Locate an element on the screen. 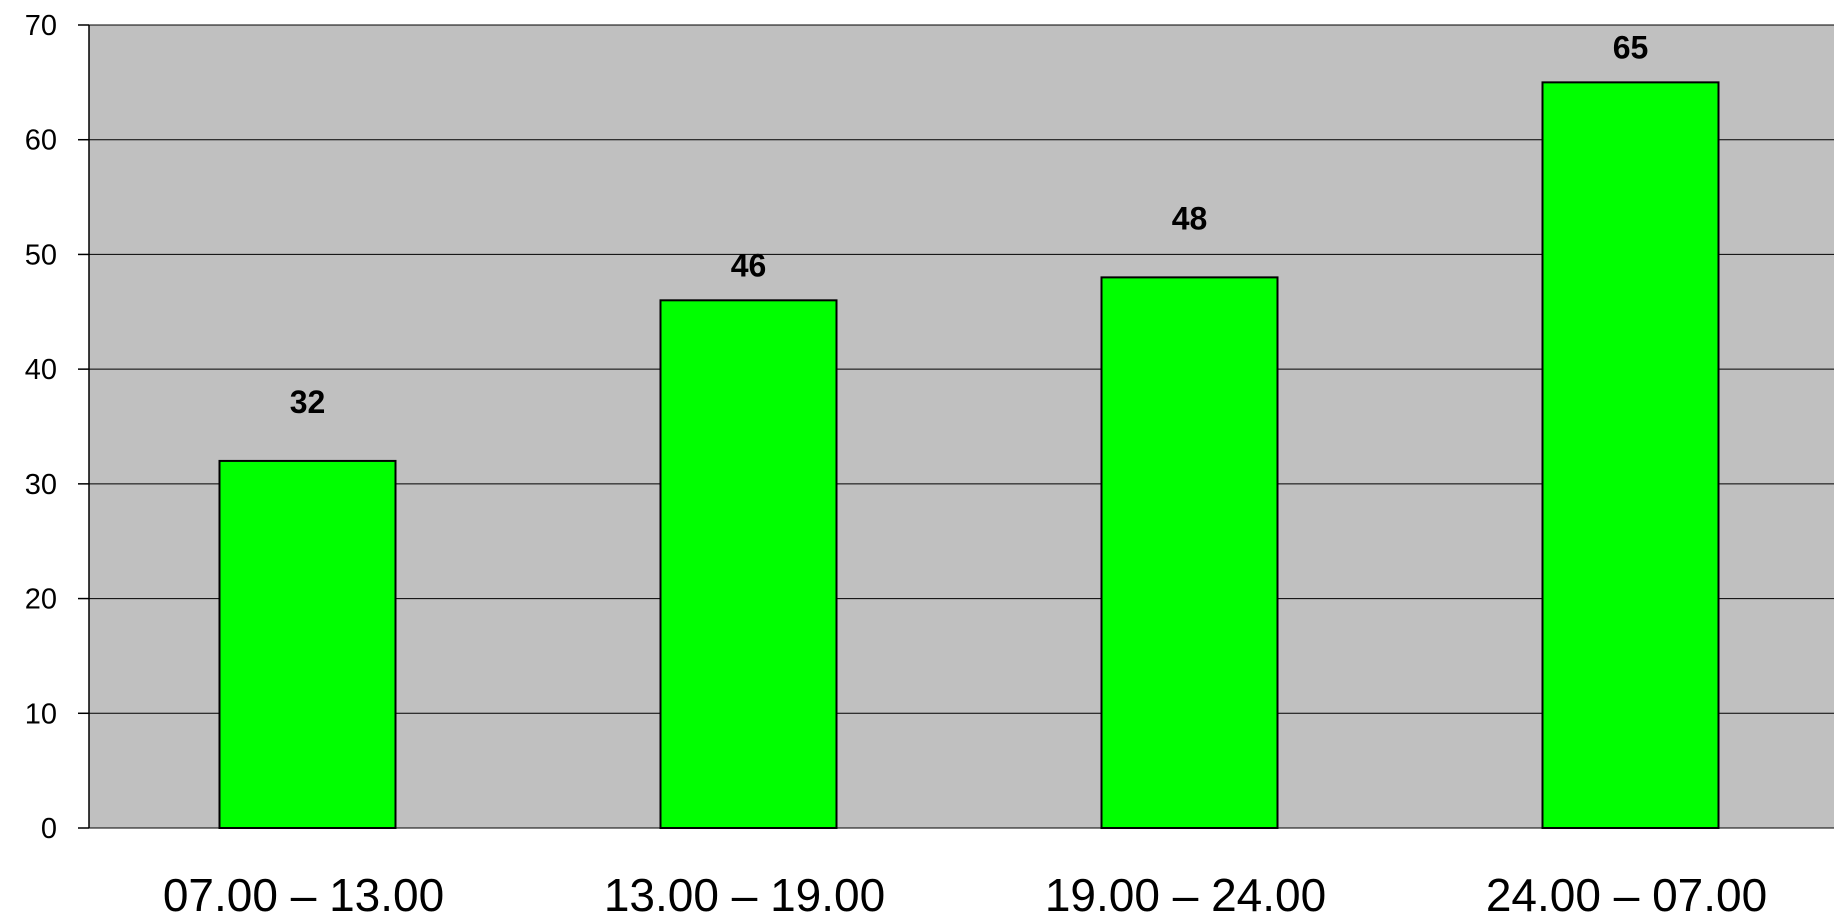 The image size is (1834, 918). y-tick-label: 10 is located at coordinates (41, 714).